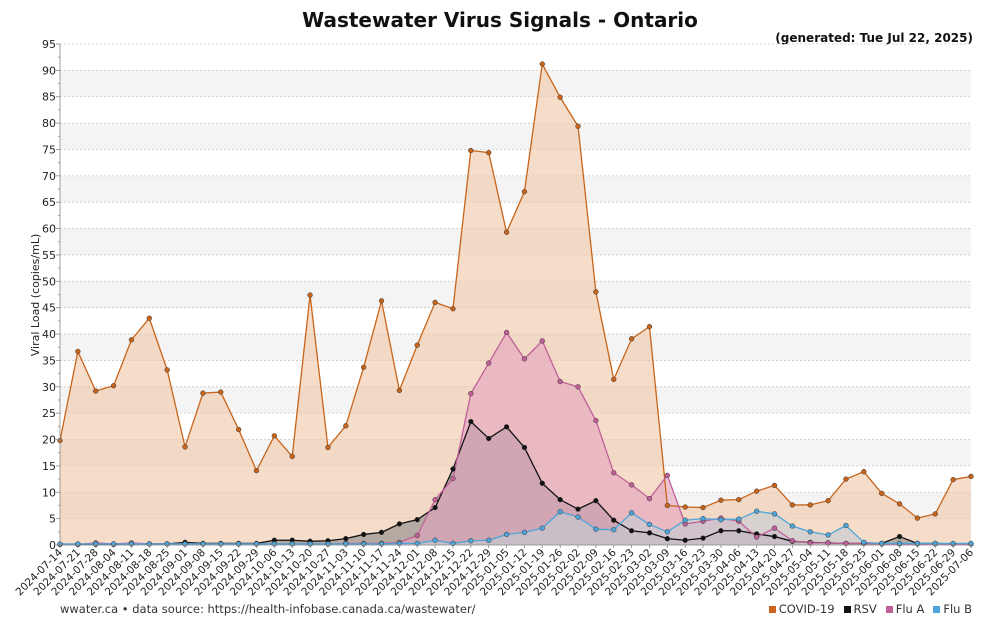 The width and height of the screenshot is (1000, 625). Describe the element at coordinates (49, 255) in the screenshot. I see `y-tick-label: 55` at that location.